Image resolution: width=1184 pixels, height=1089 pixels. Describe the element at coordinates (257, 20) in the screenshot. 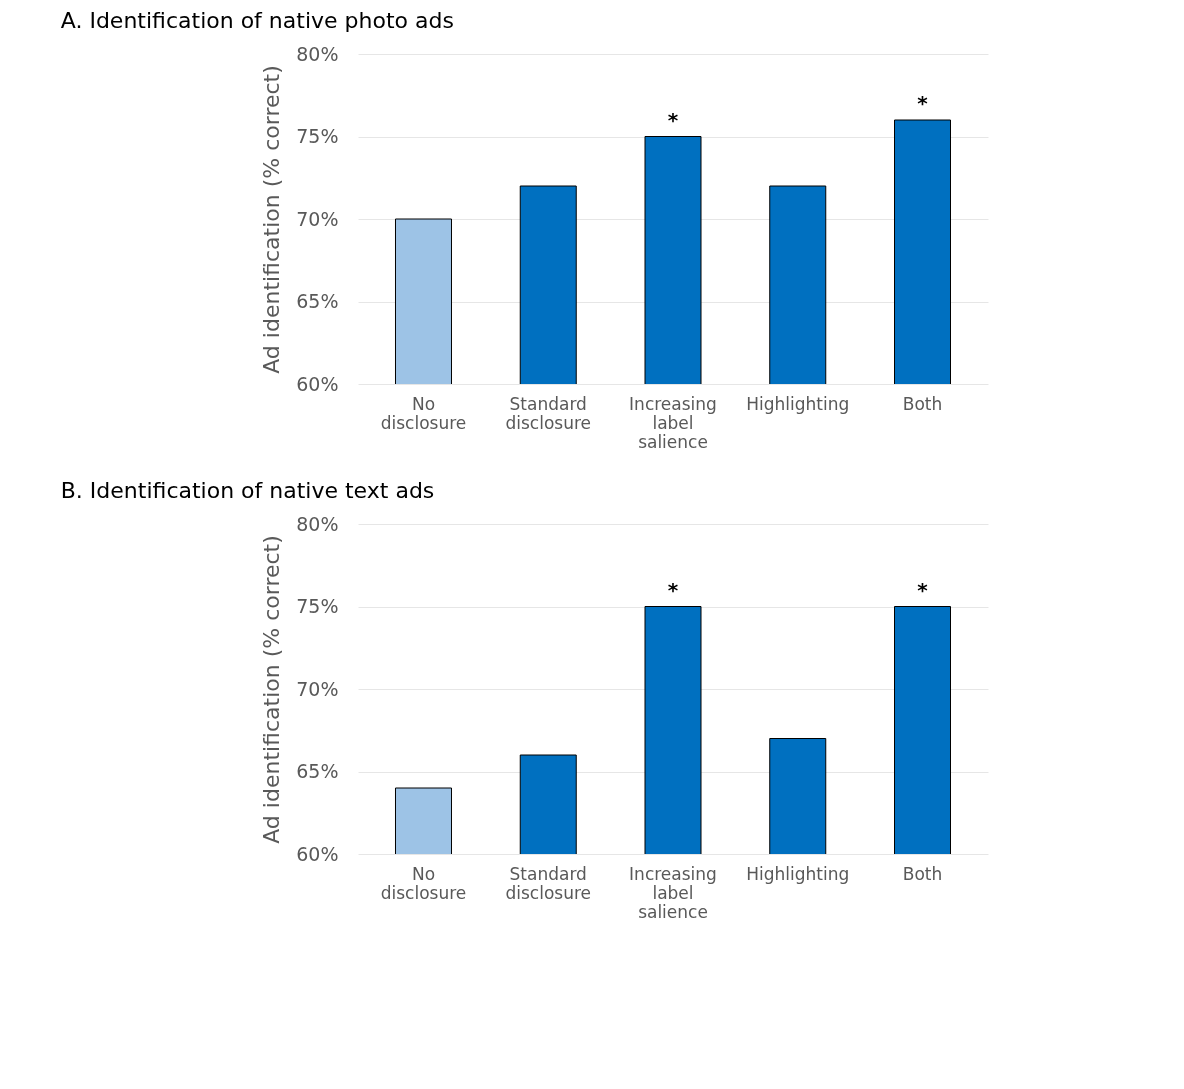

I see `chart-title: A. Identification of native photo ads` at that location.